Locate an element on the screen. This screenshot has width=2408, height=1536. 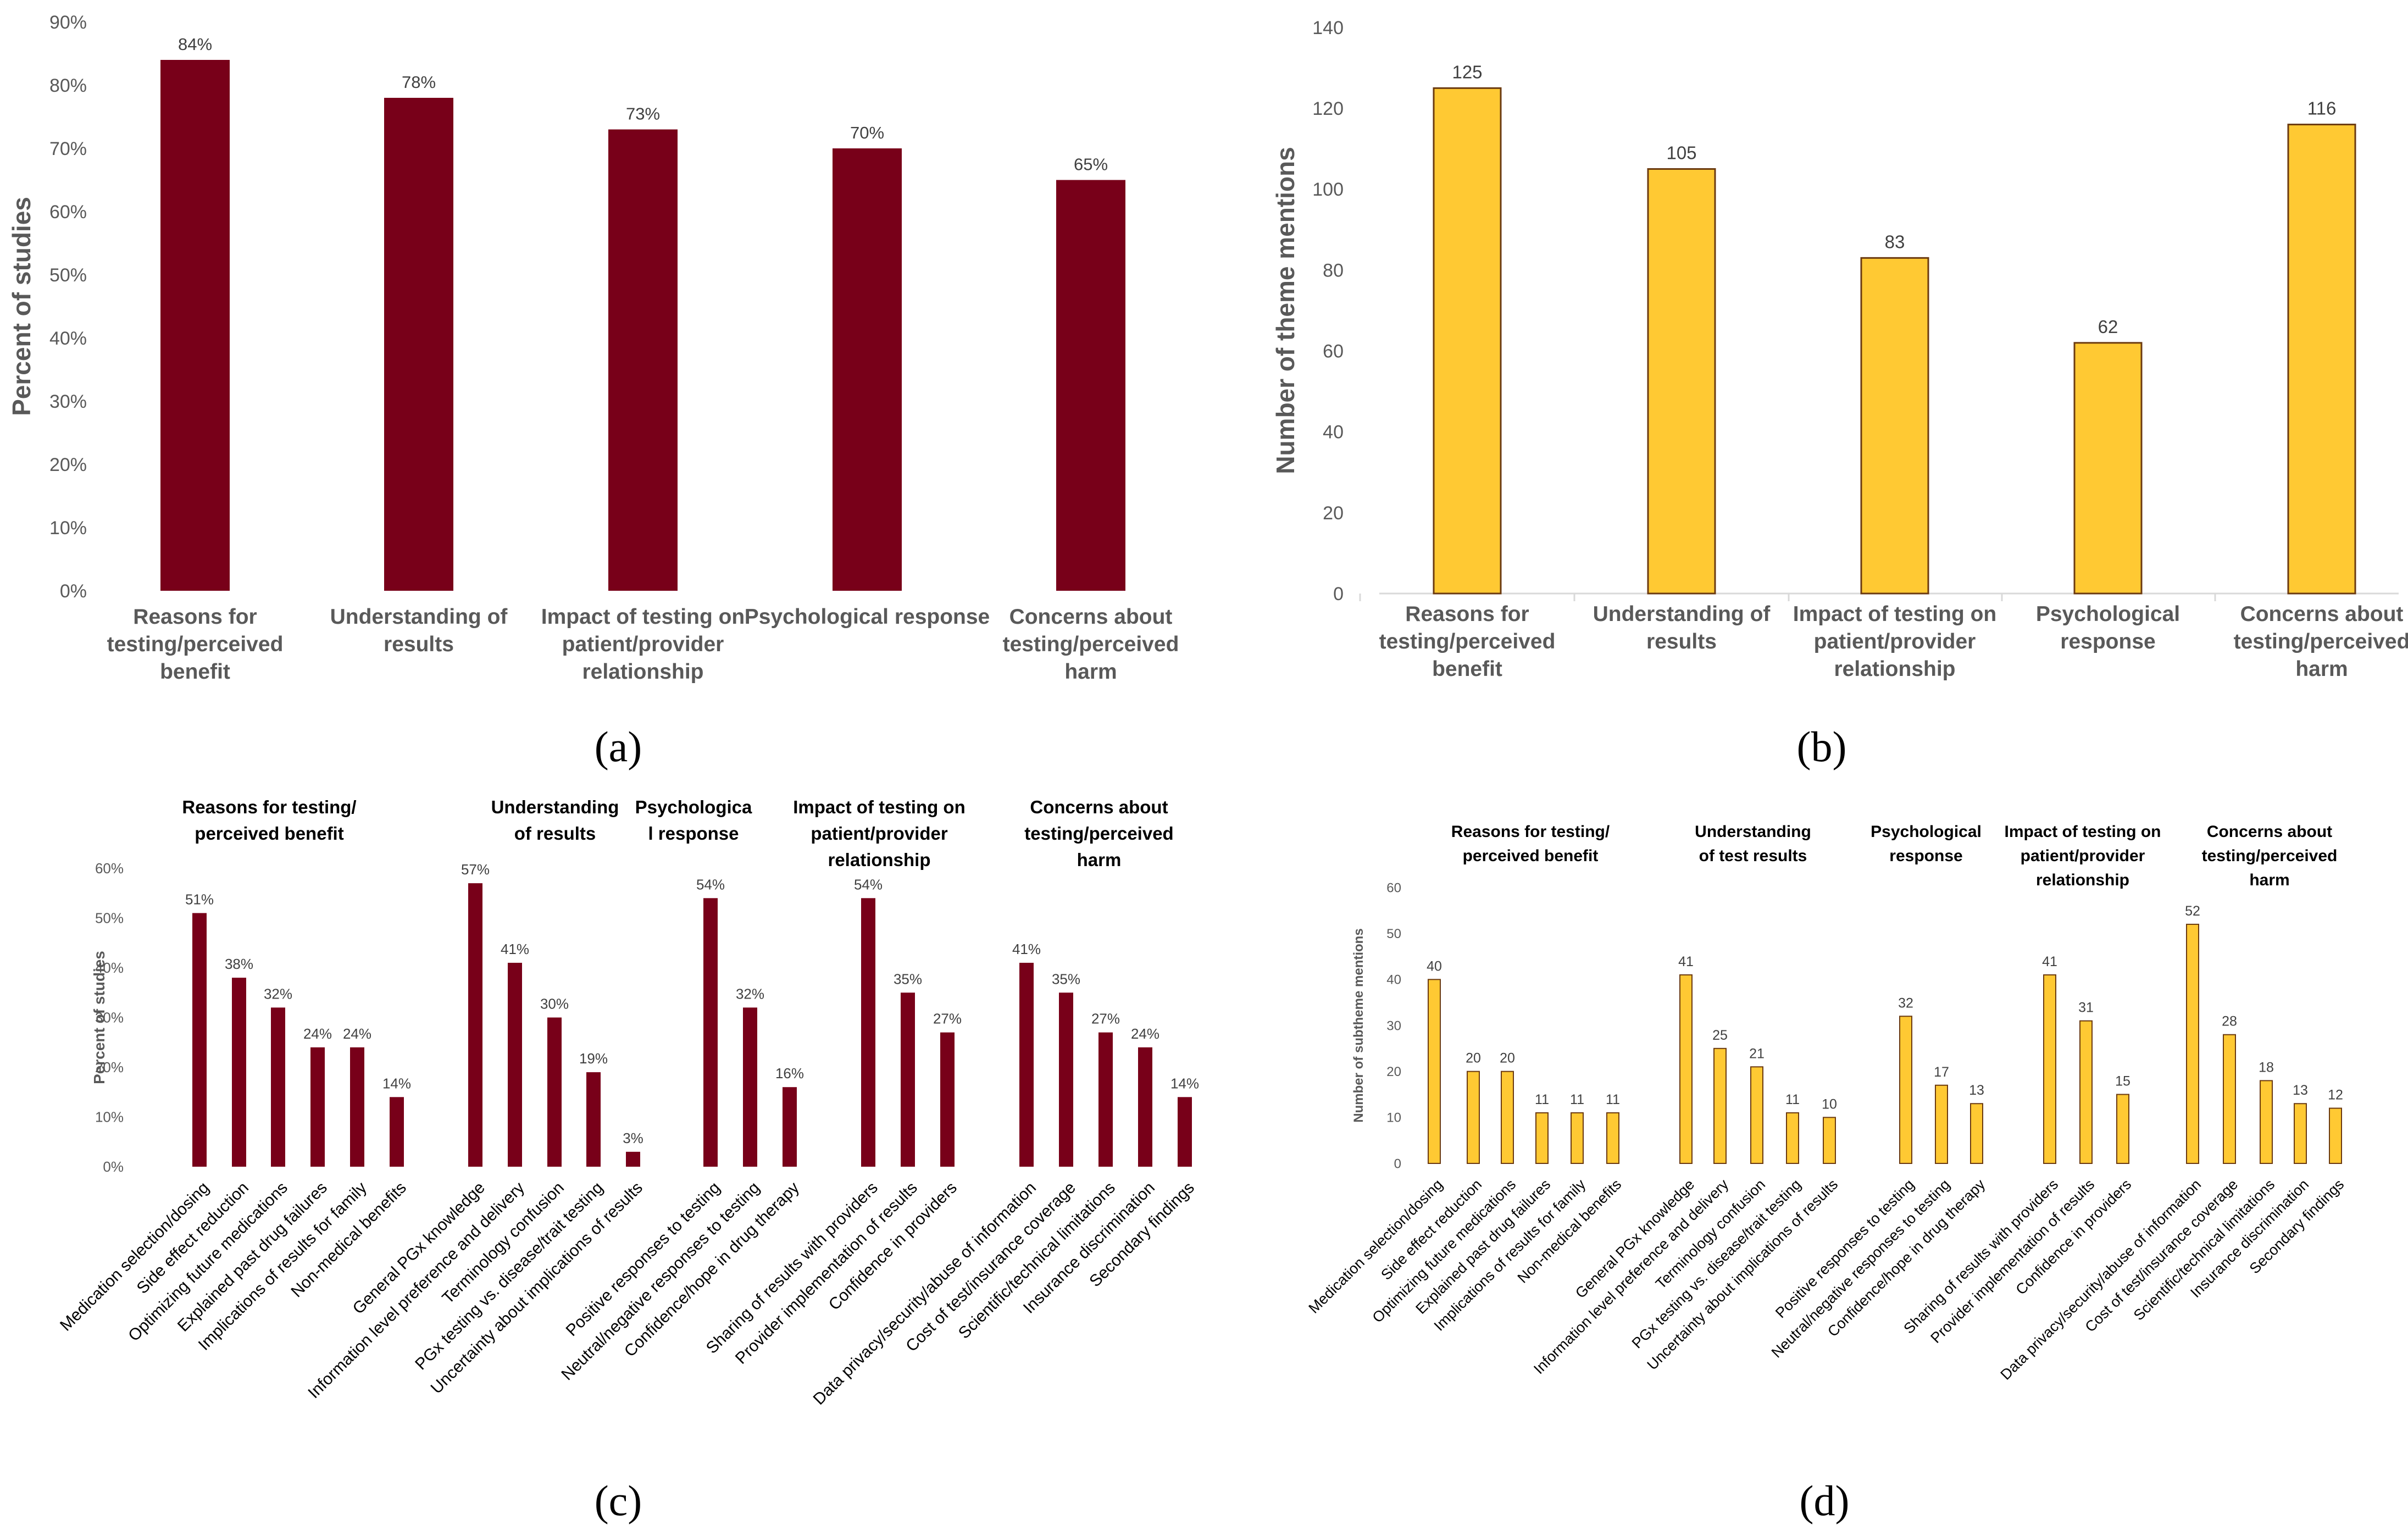
category-label: benefit is located at coordinates (1467, 669).